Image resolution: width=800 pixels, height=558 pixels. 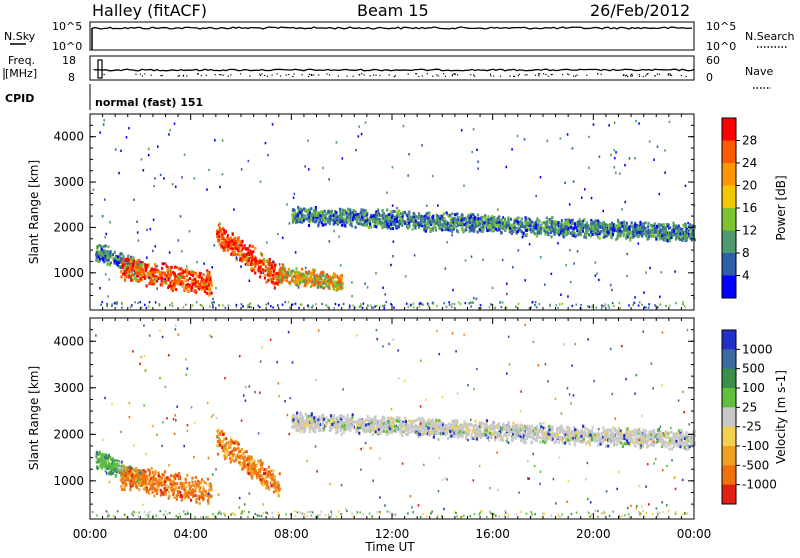 I want to click on colorbar-tick-label: 12, so click(x=749, y=231).